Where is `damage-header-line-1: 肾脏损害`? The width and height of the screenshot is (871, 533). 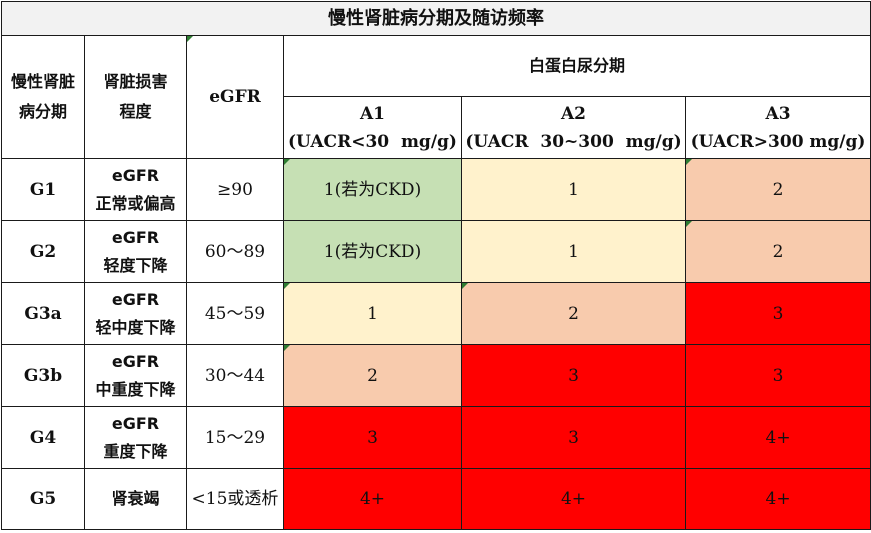
damage-header-line-1: 肾脏损害 is located at coordinates (135, 81).